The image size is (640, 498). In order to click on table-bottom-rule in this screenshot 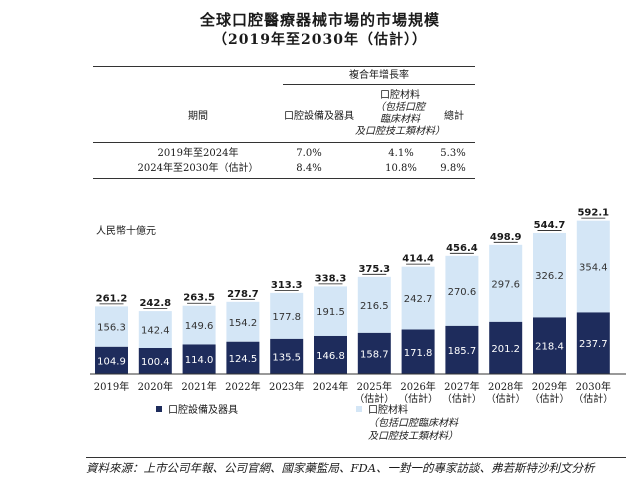, I will do `click(284, 178)`.